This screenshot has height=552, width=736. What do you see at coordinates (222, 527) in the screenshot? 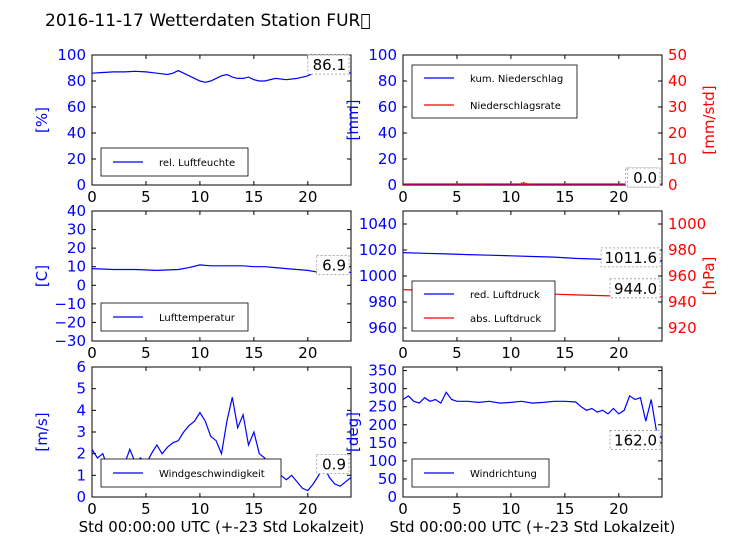
I see `x-axis-label: Std 00:00:00 UTC (+-23 Std Lokalzeit)` at bounding box center [222, 527].